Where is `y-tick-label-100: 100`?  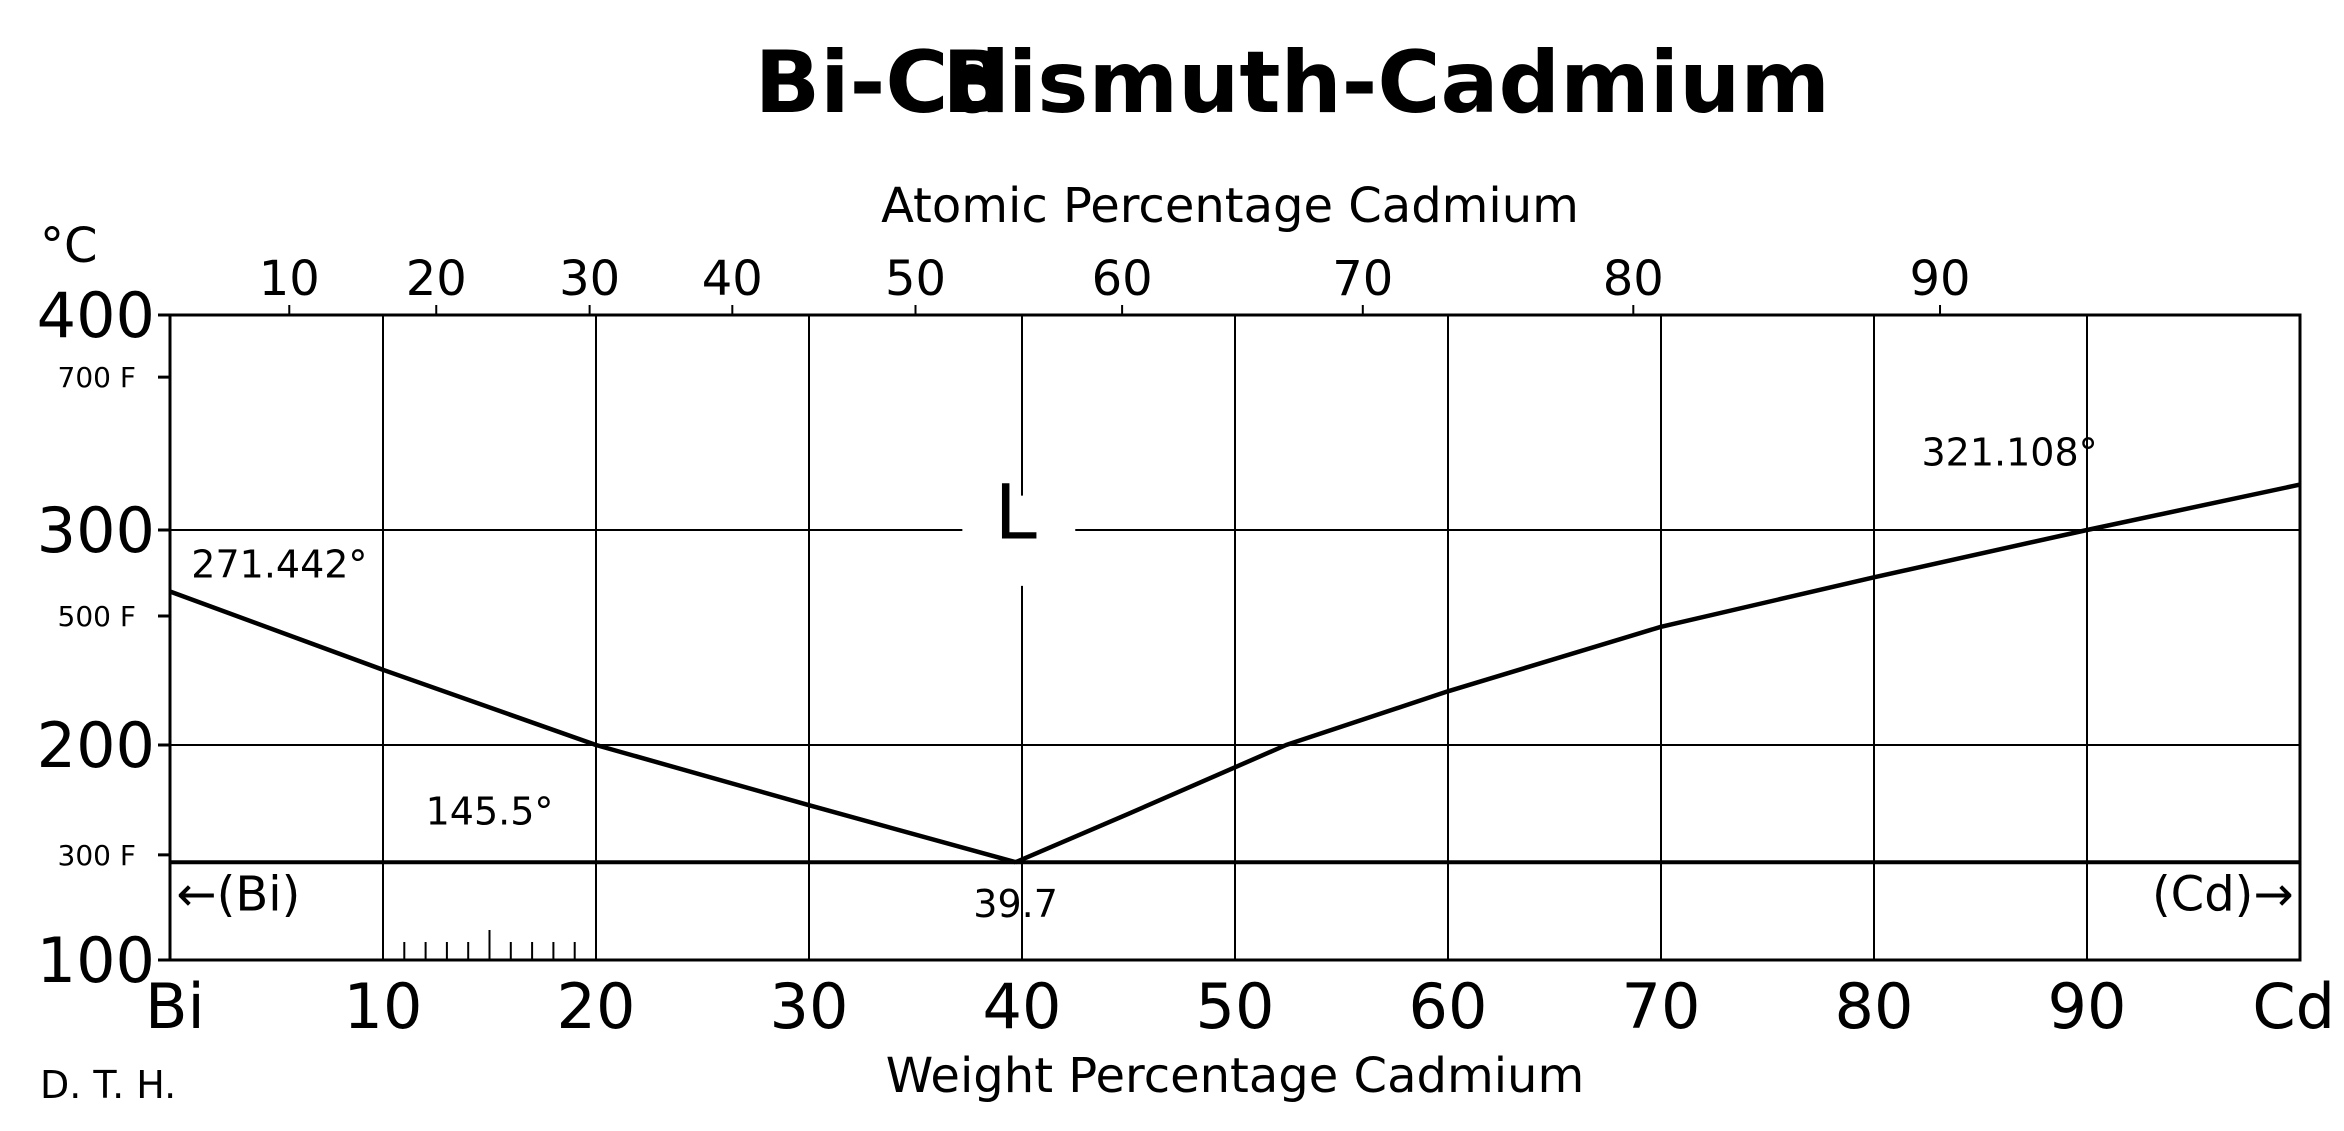
y-tick-label-100: 100 is located at coordinates (96, 960).